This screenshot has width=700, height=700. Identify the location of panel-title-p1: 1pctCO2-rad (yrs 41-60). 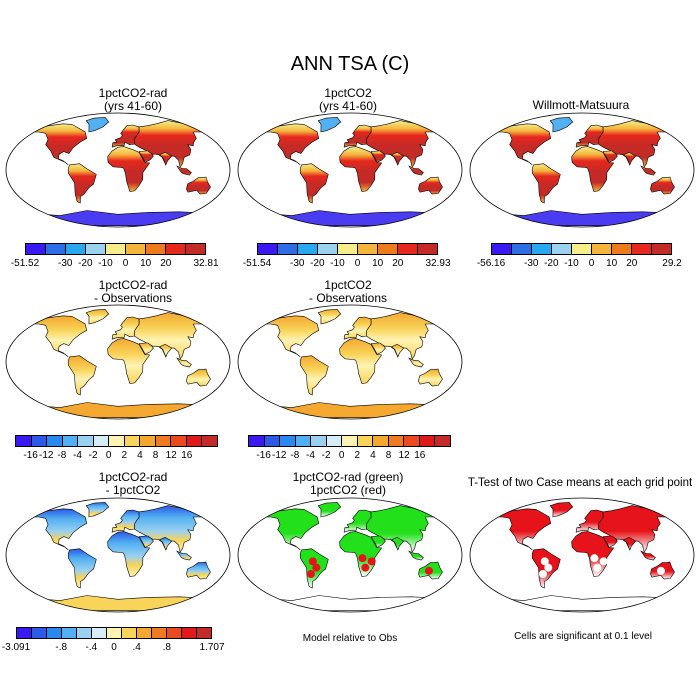
(133, 100).